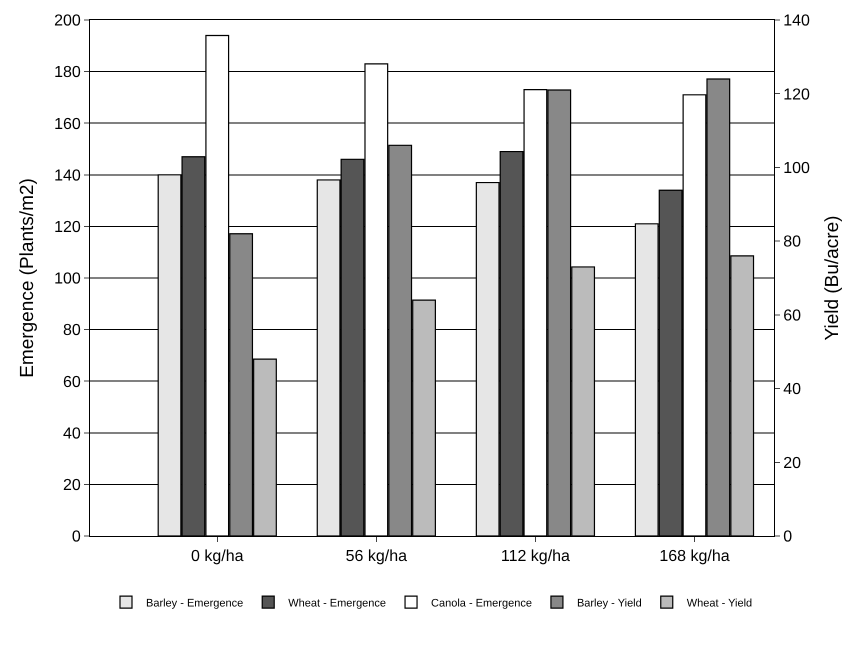  I want to click on y-tick-label: 20, so click(72, 485).